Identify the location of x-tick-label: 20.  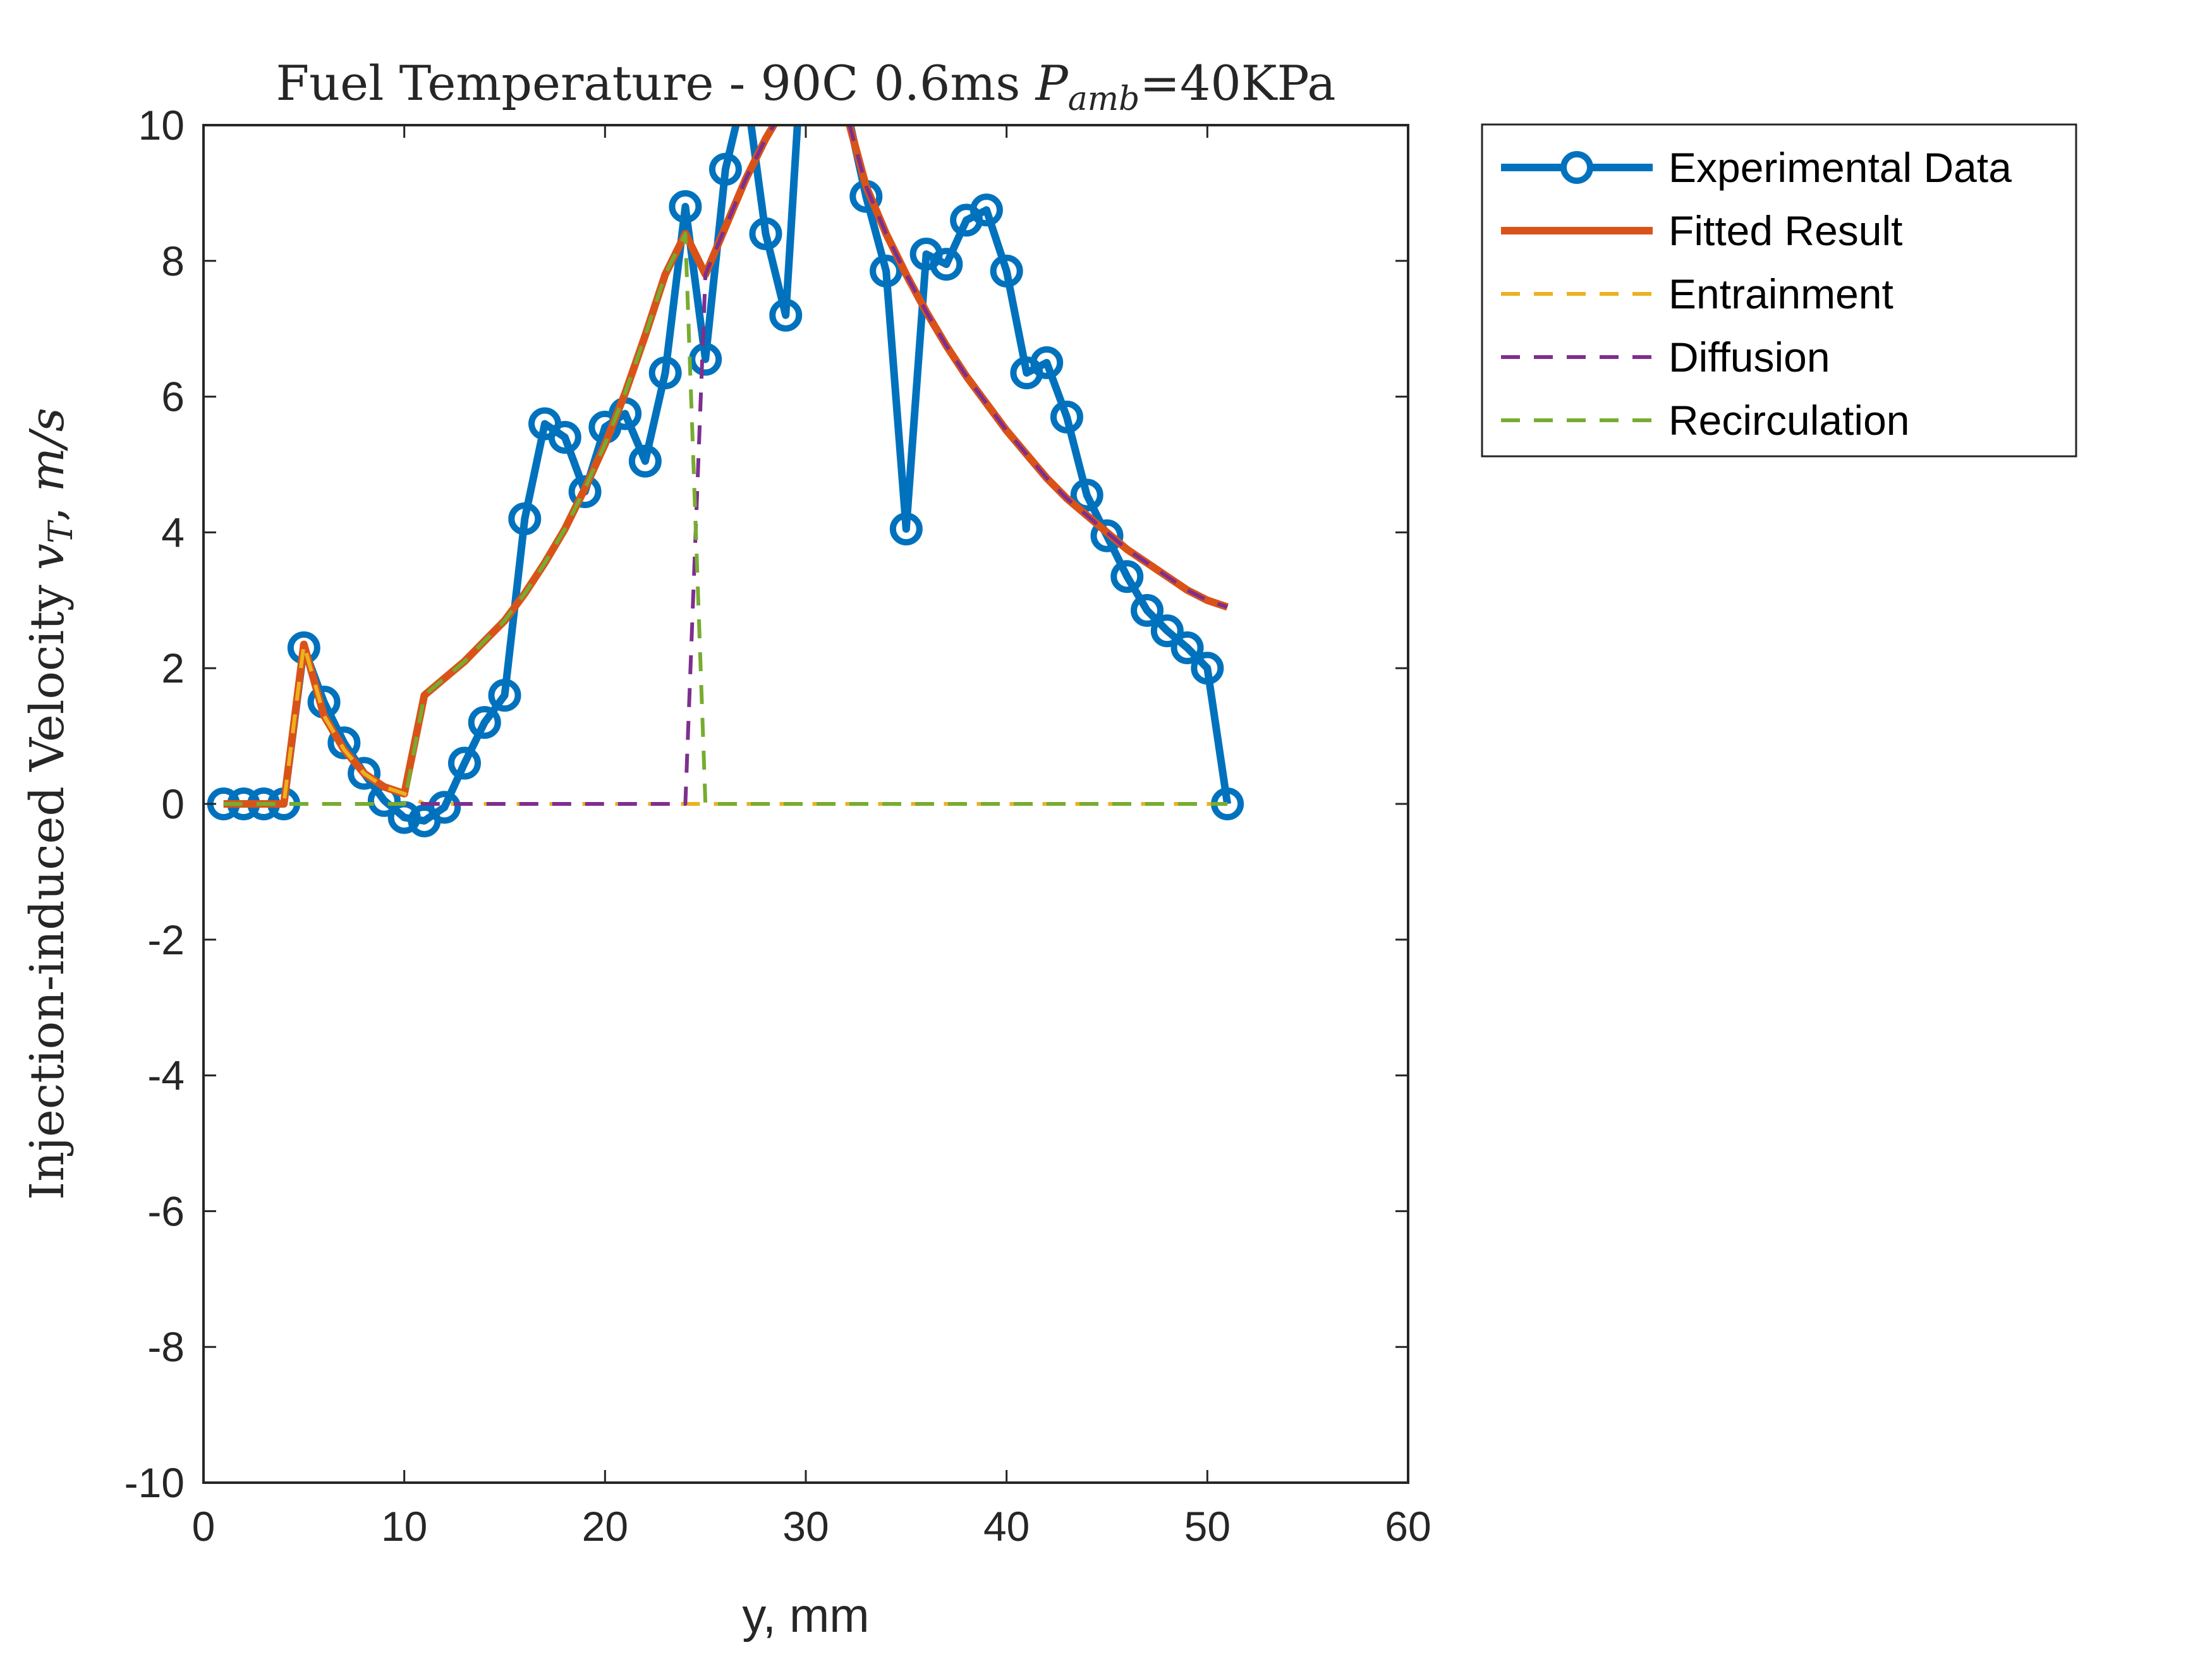
(605, 1526).